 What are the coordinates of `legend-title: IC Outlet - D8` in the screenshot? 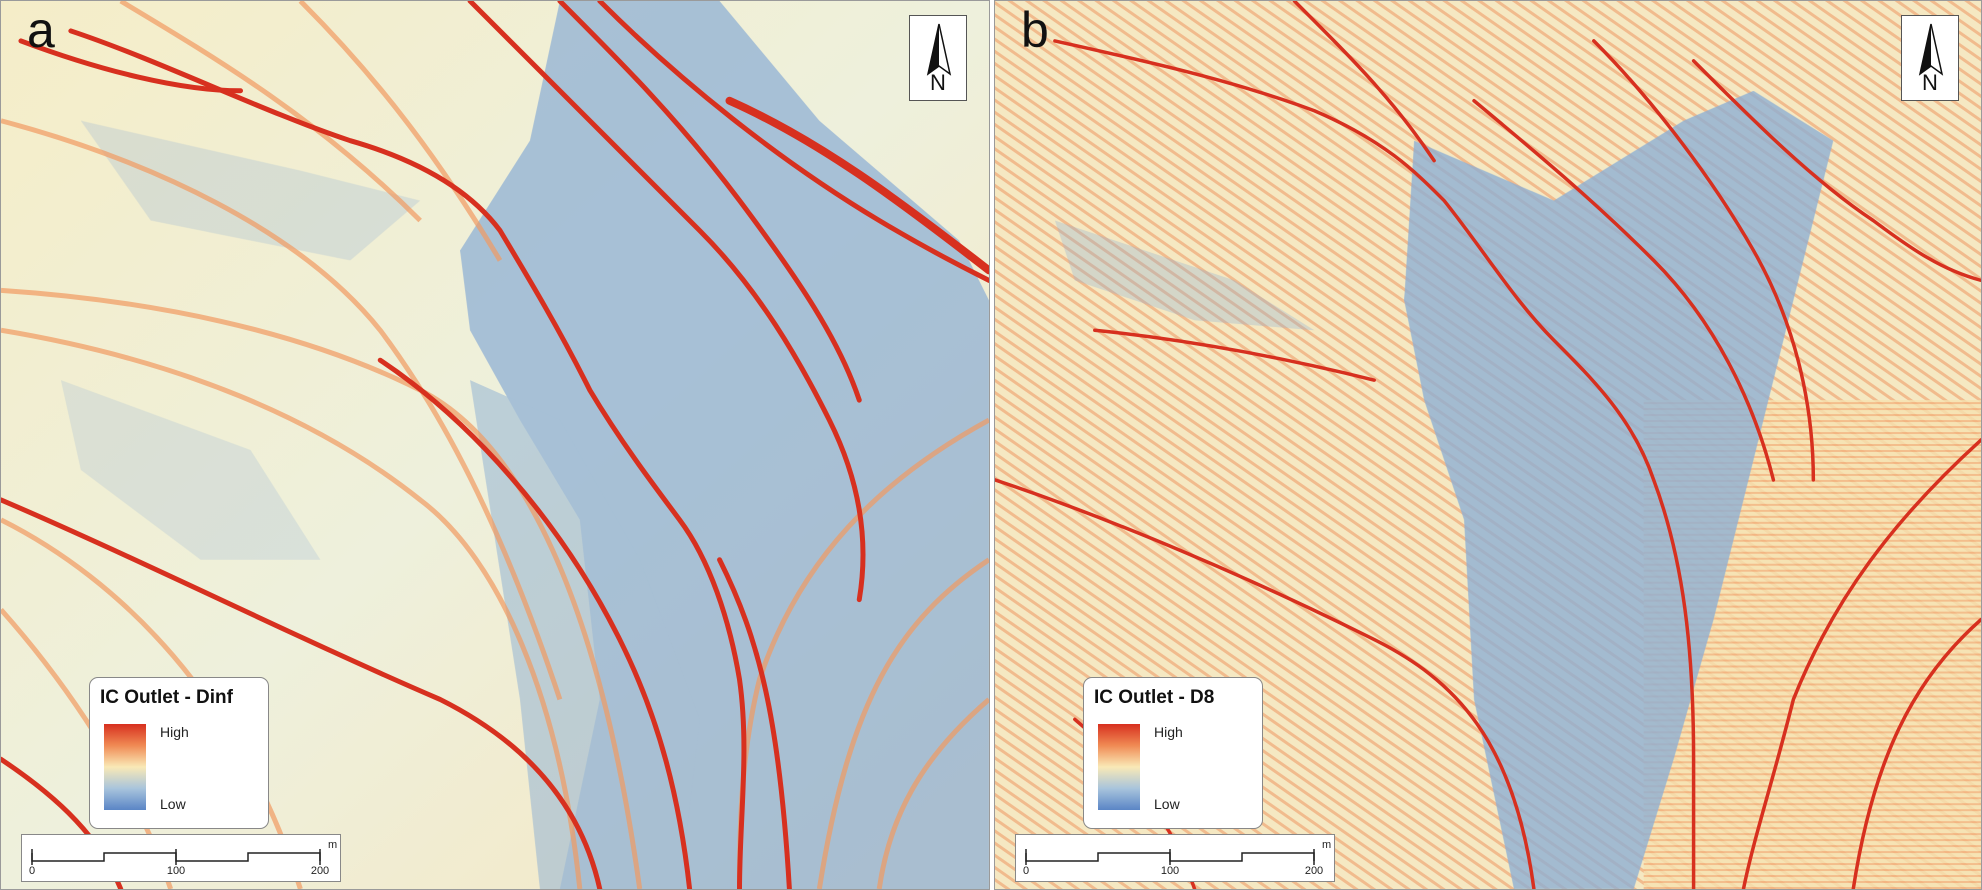 It's located at (1154, 697).